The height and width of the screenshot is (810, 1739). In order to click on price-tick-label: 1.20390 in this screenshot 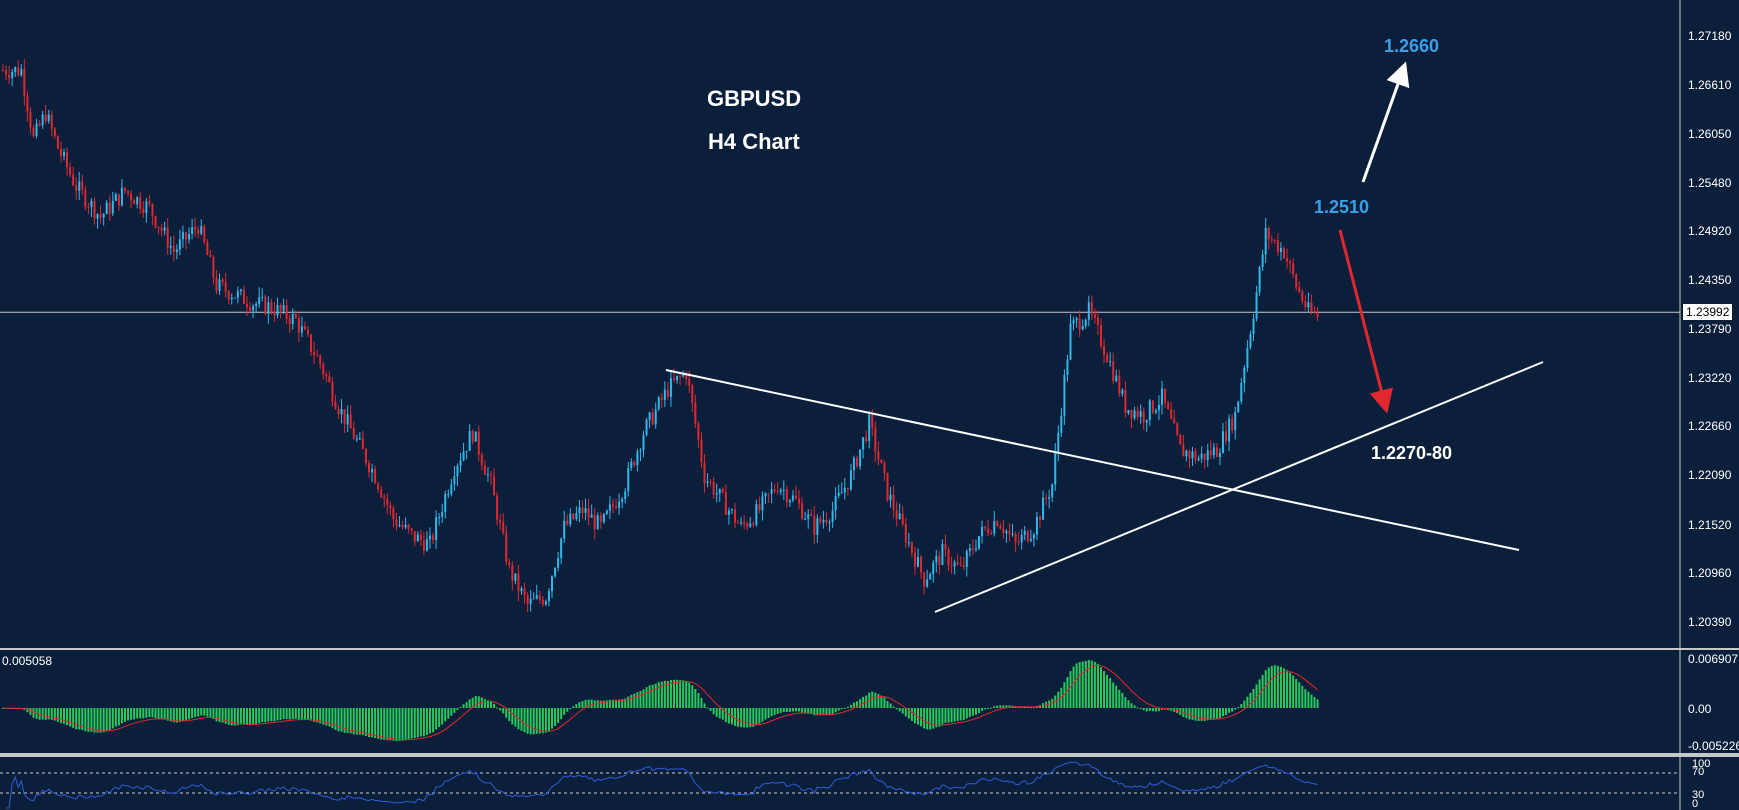, I will do `click(1710, 621)`.